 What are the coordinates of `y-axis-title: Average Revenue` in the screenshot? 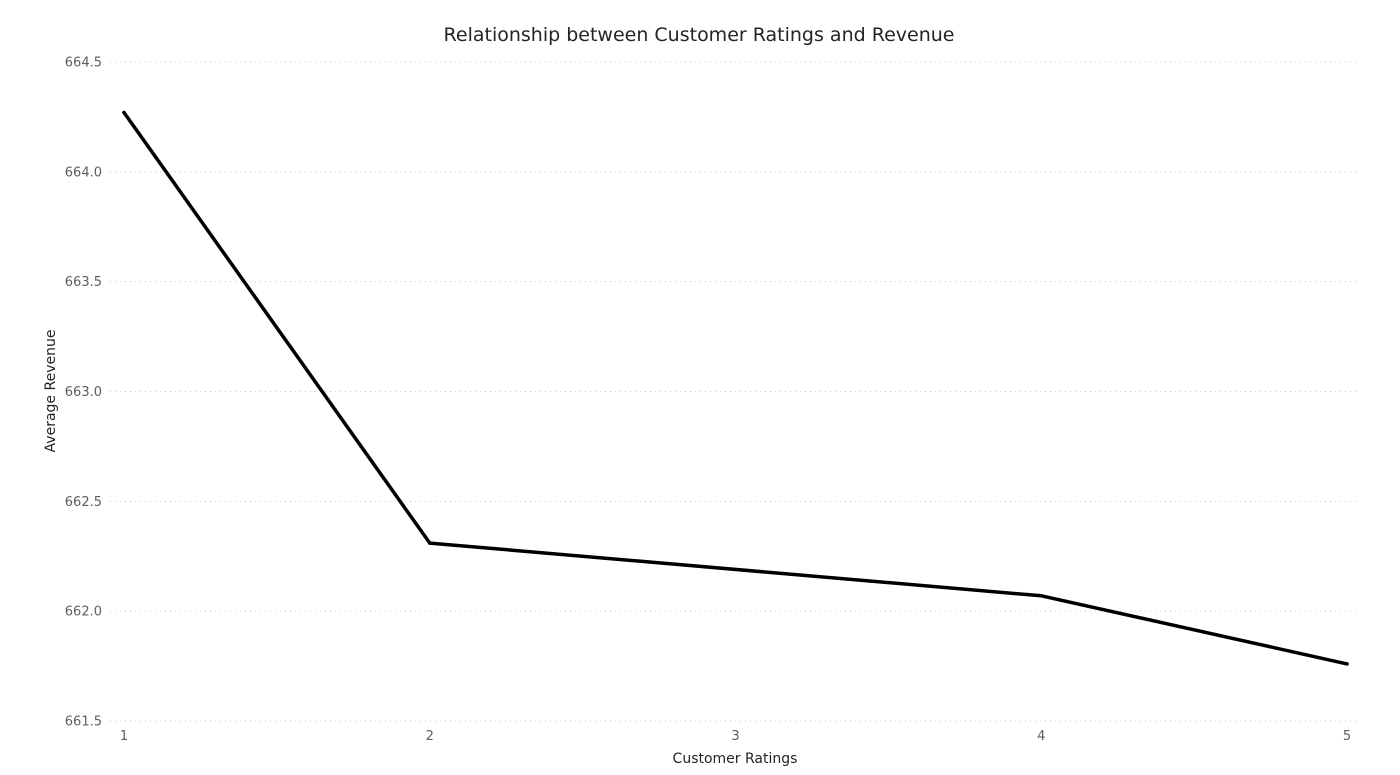 It's located at (51, 391).